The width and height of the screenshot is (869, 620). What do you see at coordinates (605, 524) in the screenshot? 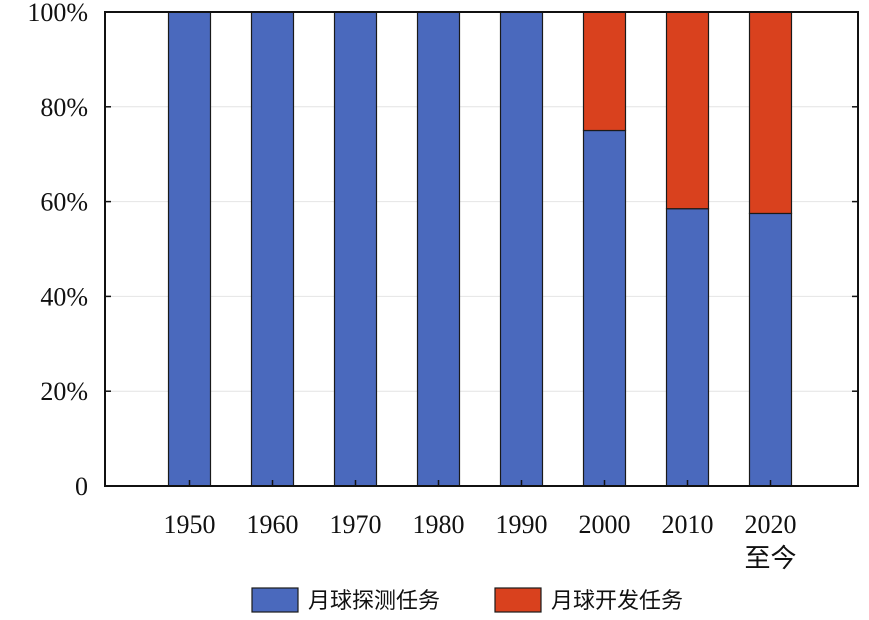
I see `x-tick-label: 2000` at bounding box center [605, 524].